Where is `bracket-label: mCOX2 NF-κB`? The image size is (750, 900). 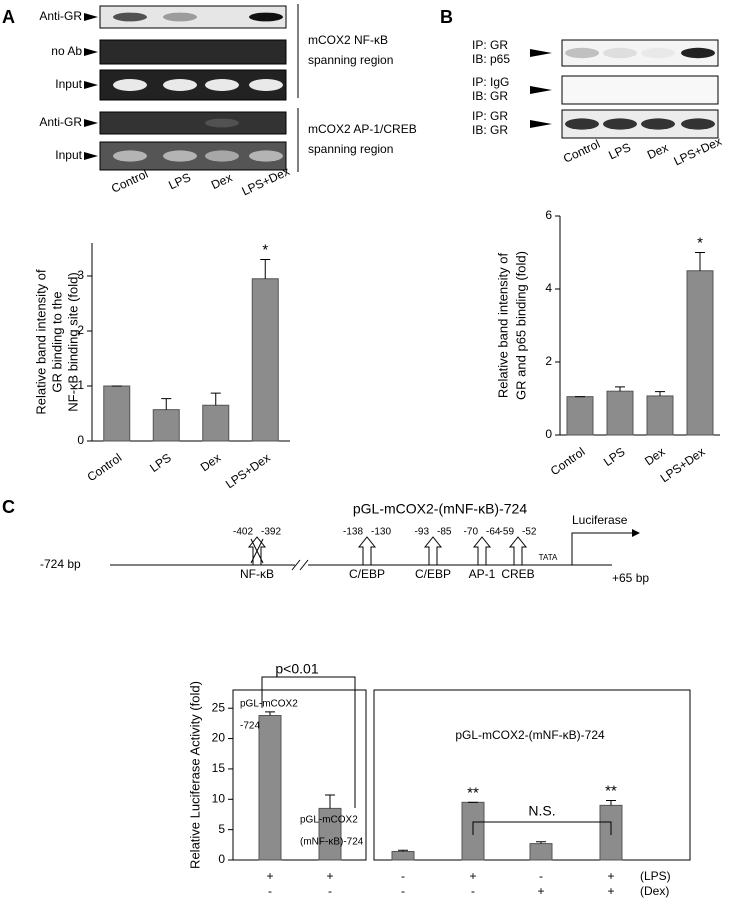 bracket-label: mCOX2 NF-κB is located at coordinates (348, 40).